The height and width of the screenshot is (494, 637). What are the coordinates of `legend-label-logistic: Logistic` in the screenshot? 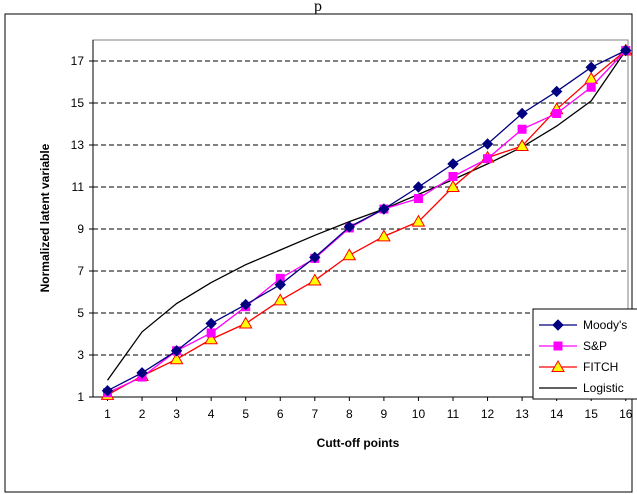 It's located at (603, 388).